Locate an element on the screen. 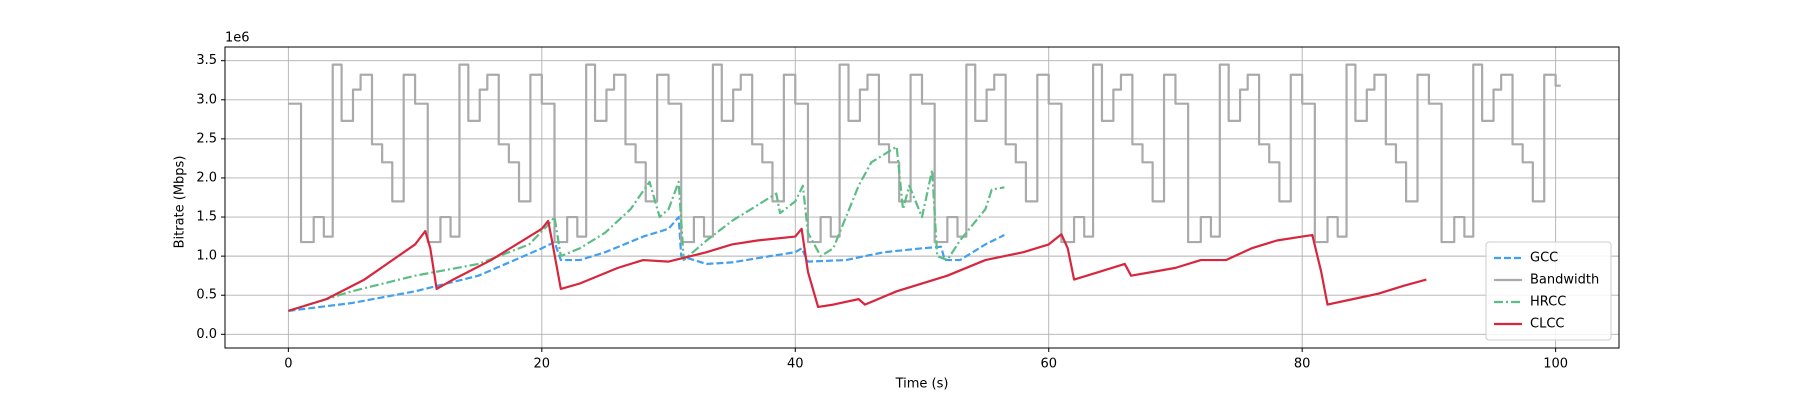  x-tick-label: 0 is located at coordinates (288, 364).